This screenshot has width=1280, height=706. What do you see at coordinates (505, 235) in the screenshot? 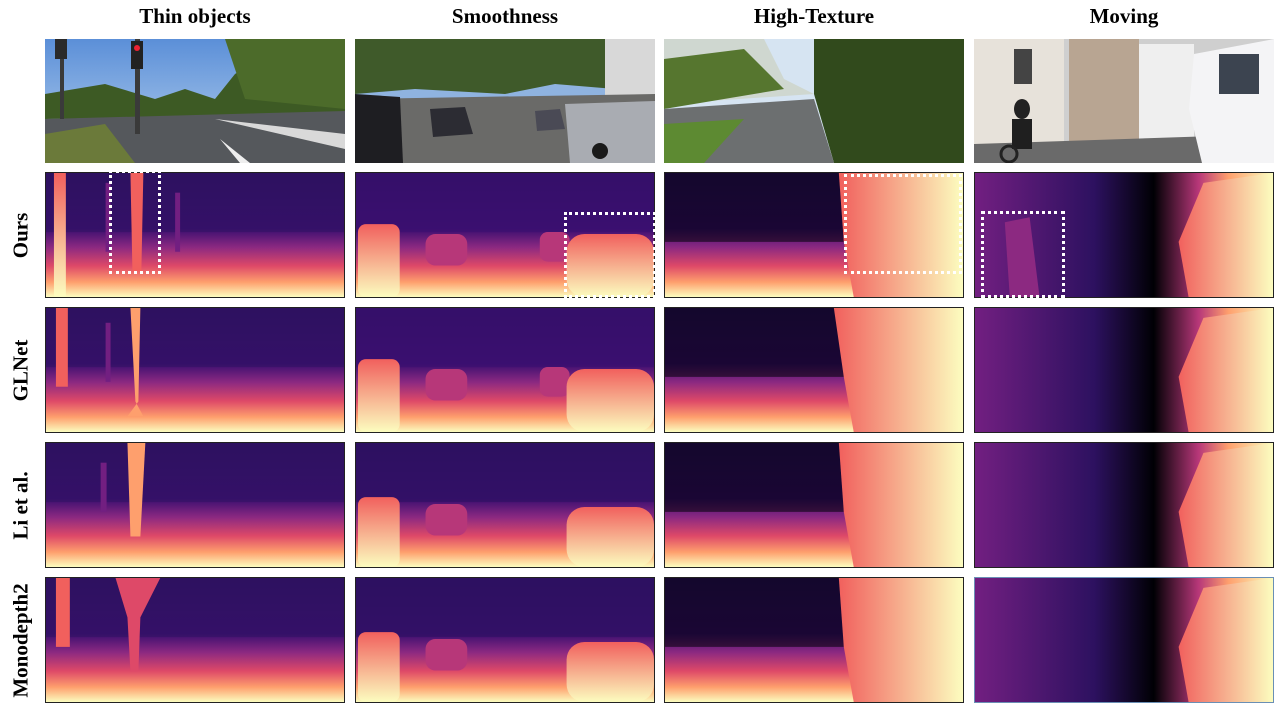
I see `depth-ours-smoothness` at bounding box center [505, 235].